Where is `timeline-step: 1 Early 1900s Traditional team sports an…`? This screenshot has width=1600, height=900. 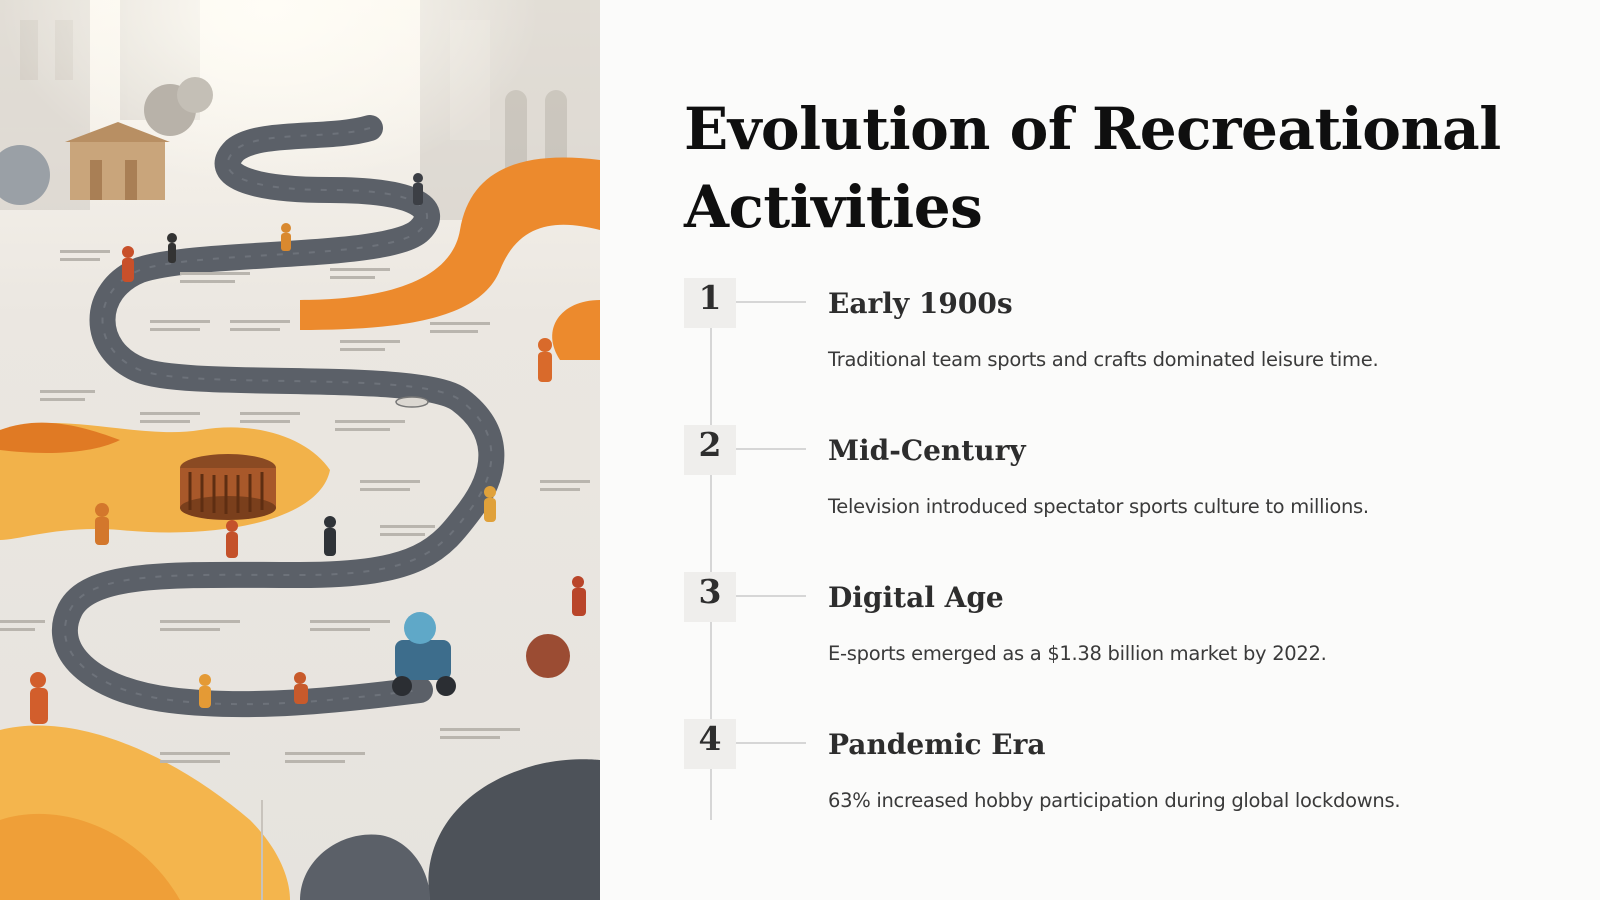
timeline-step: 1 Early 1900s Traditional team sports an… is located at coordinates (1124, 343).